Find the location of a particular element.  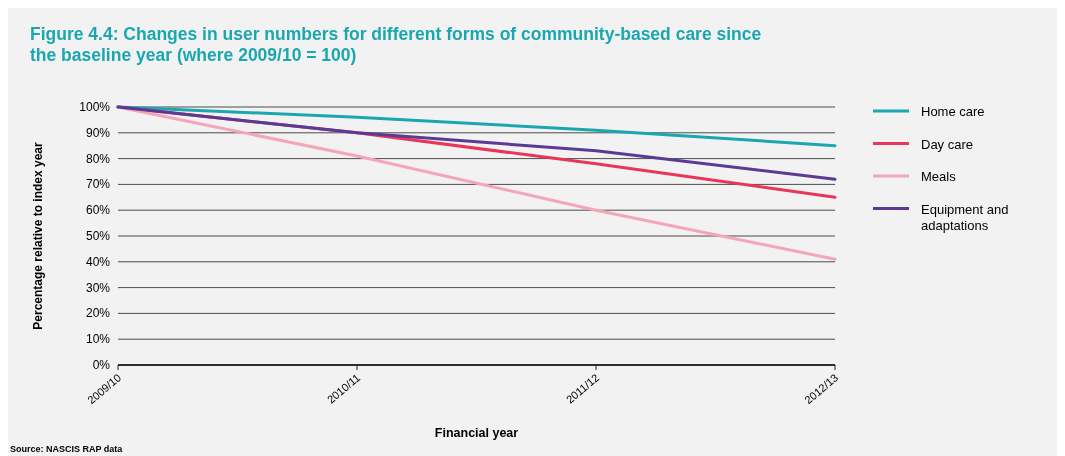

y-tick-label: 90% is located at coordinates (98, 132).